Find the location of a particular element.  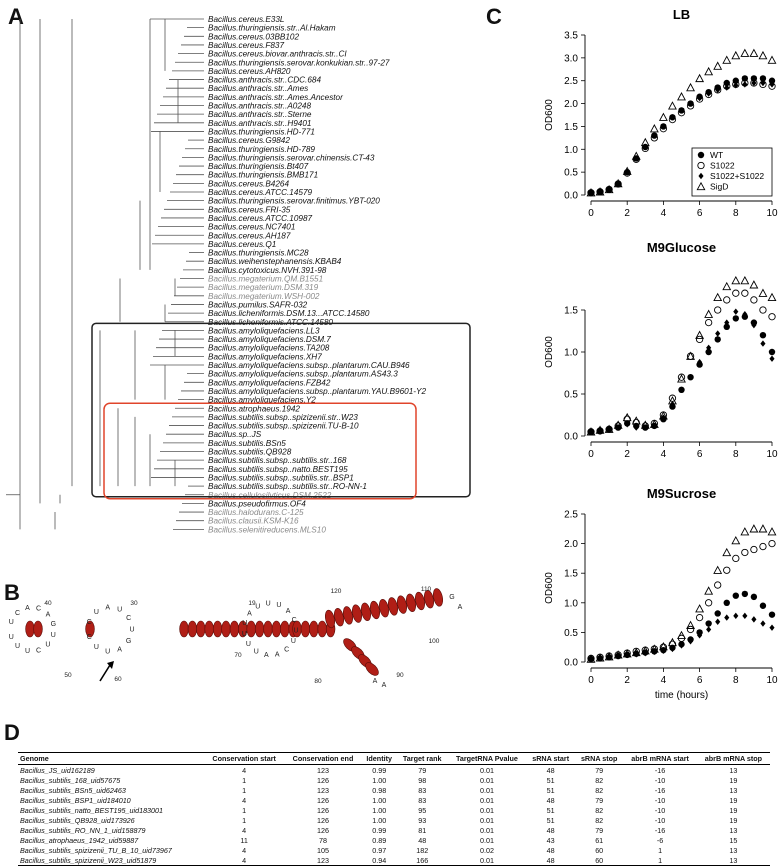

value-cell: 11 is located at coordinates (244, 840).